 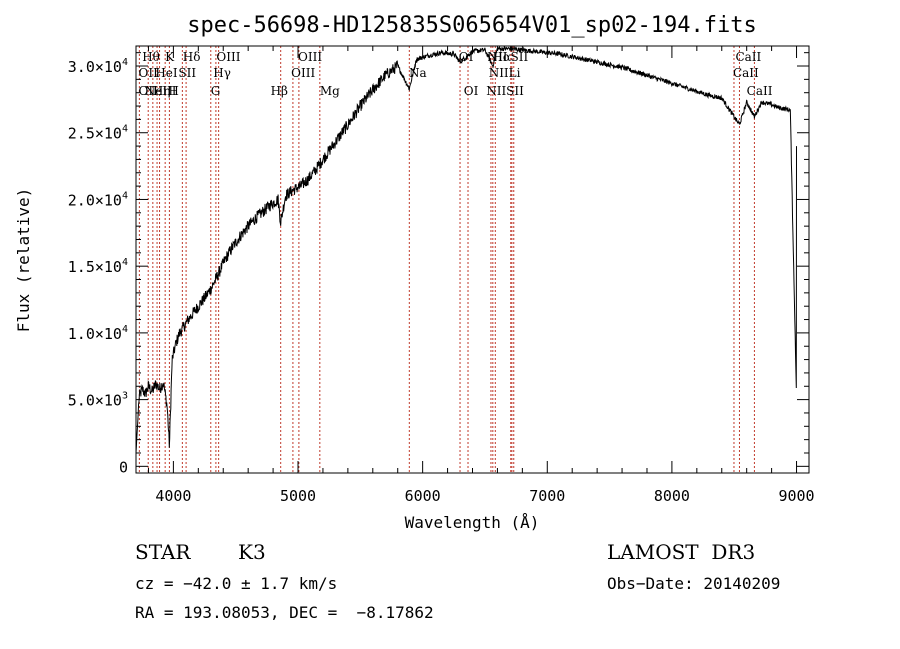 What do you see at coordinates (236, 583) in the screenshot?
I see `redshift-cz: cz = −42.0 ± 1.7 km/s` at bounding box center [236, 583].